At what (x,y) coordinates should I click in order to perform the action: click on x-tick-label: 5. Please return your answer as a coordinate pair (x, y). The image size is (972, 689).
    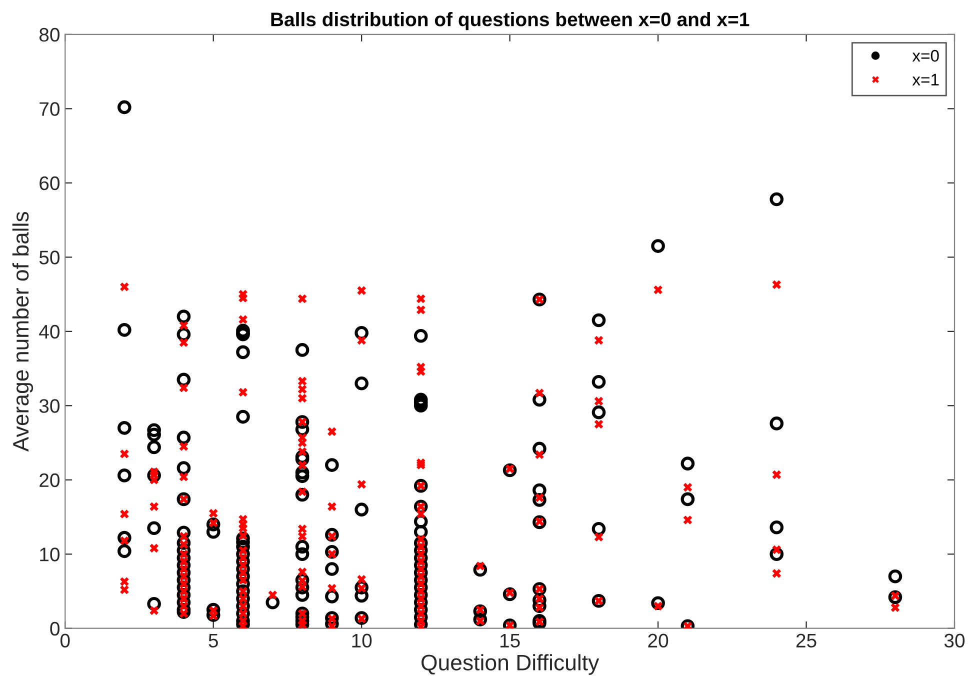
    Looking at the image, I should click on (213, 641).